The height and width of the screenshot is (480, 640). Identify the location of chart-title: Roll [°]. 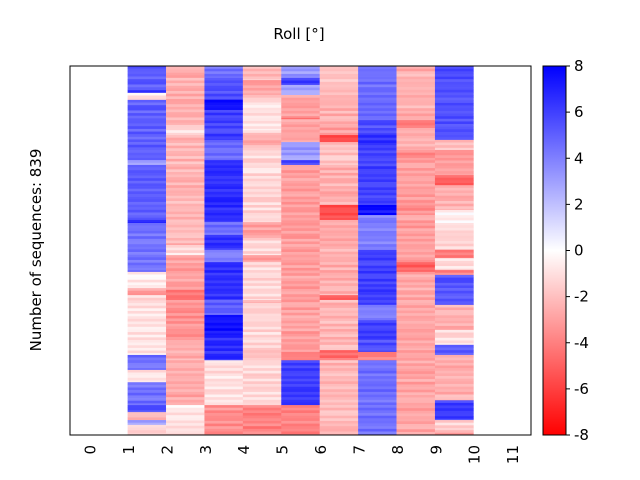
(298, 34).